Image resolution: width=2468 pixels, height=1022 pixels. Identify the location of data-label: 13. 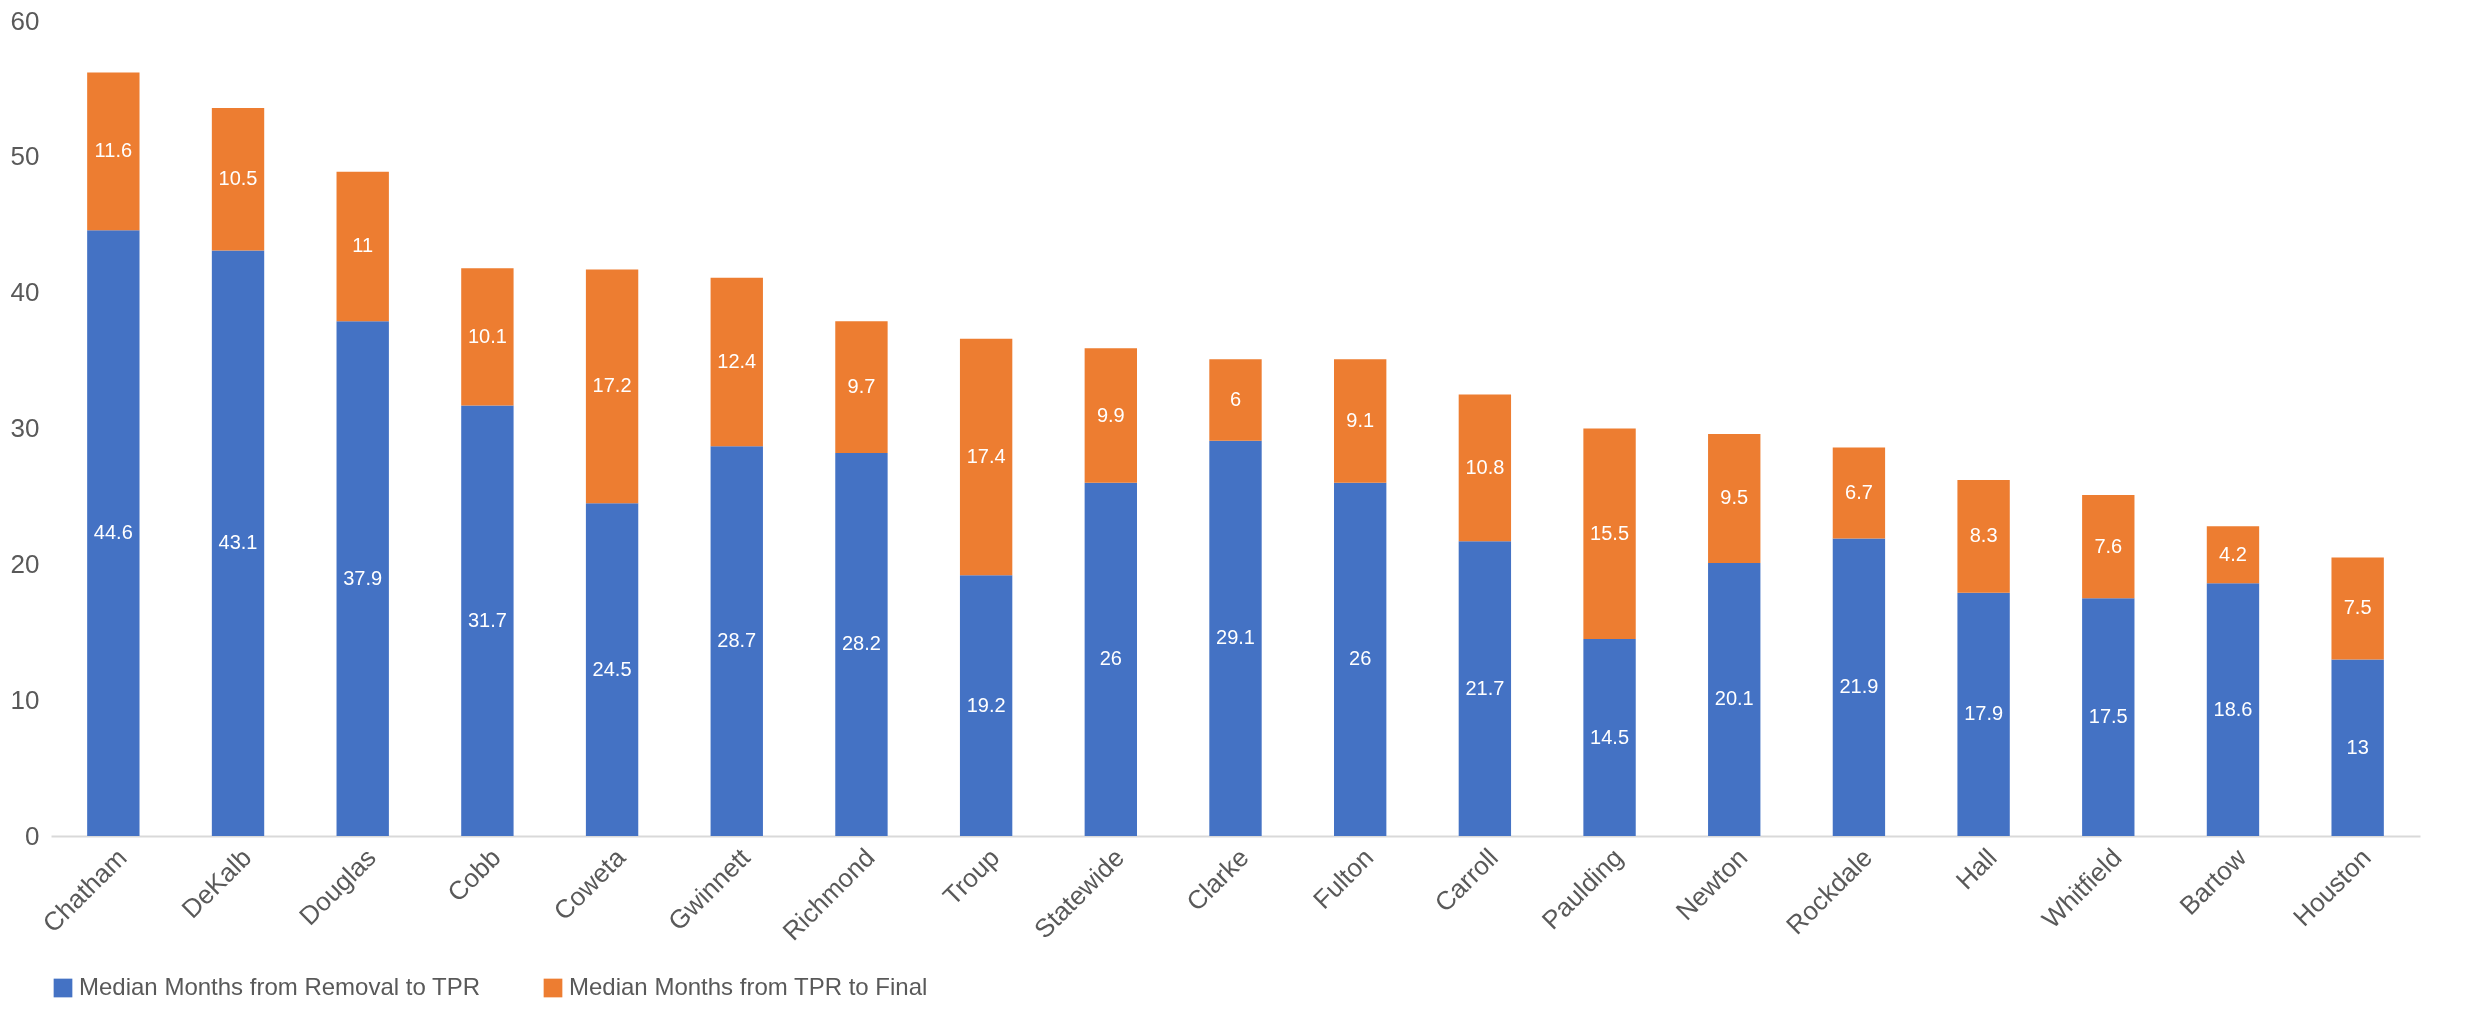
(2357, 746).